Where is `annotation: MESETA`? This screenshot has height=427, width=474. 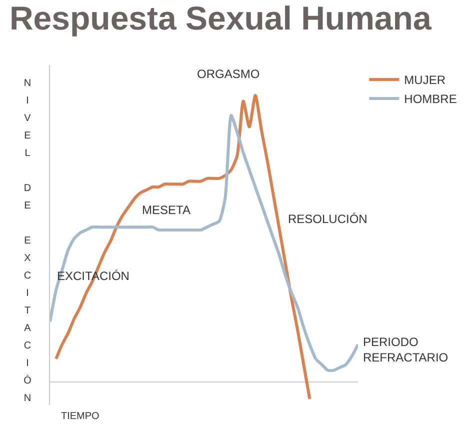 annotation: MESETA is located at coordinates (166, 210).